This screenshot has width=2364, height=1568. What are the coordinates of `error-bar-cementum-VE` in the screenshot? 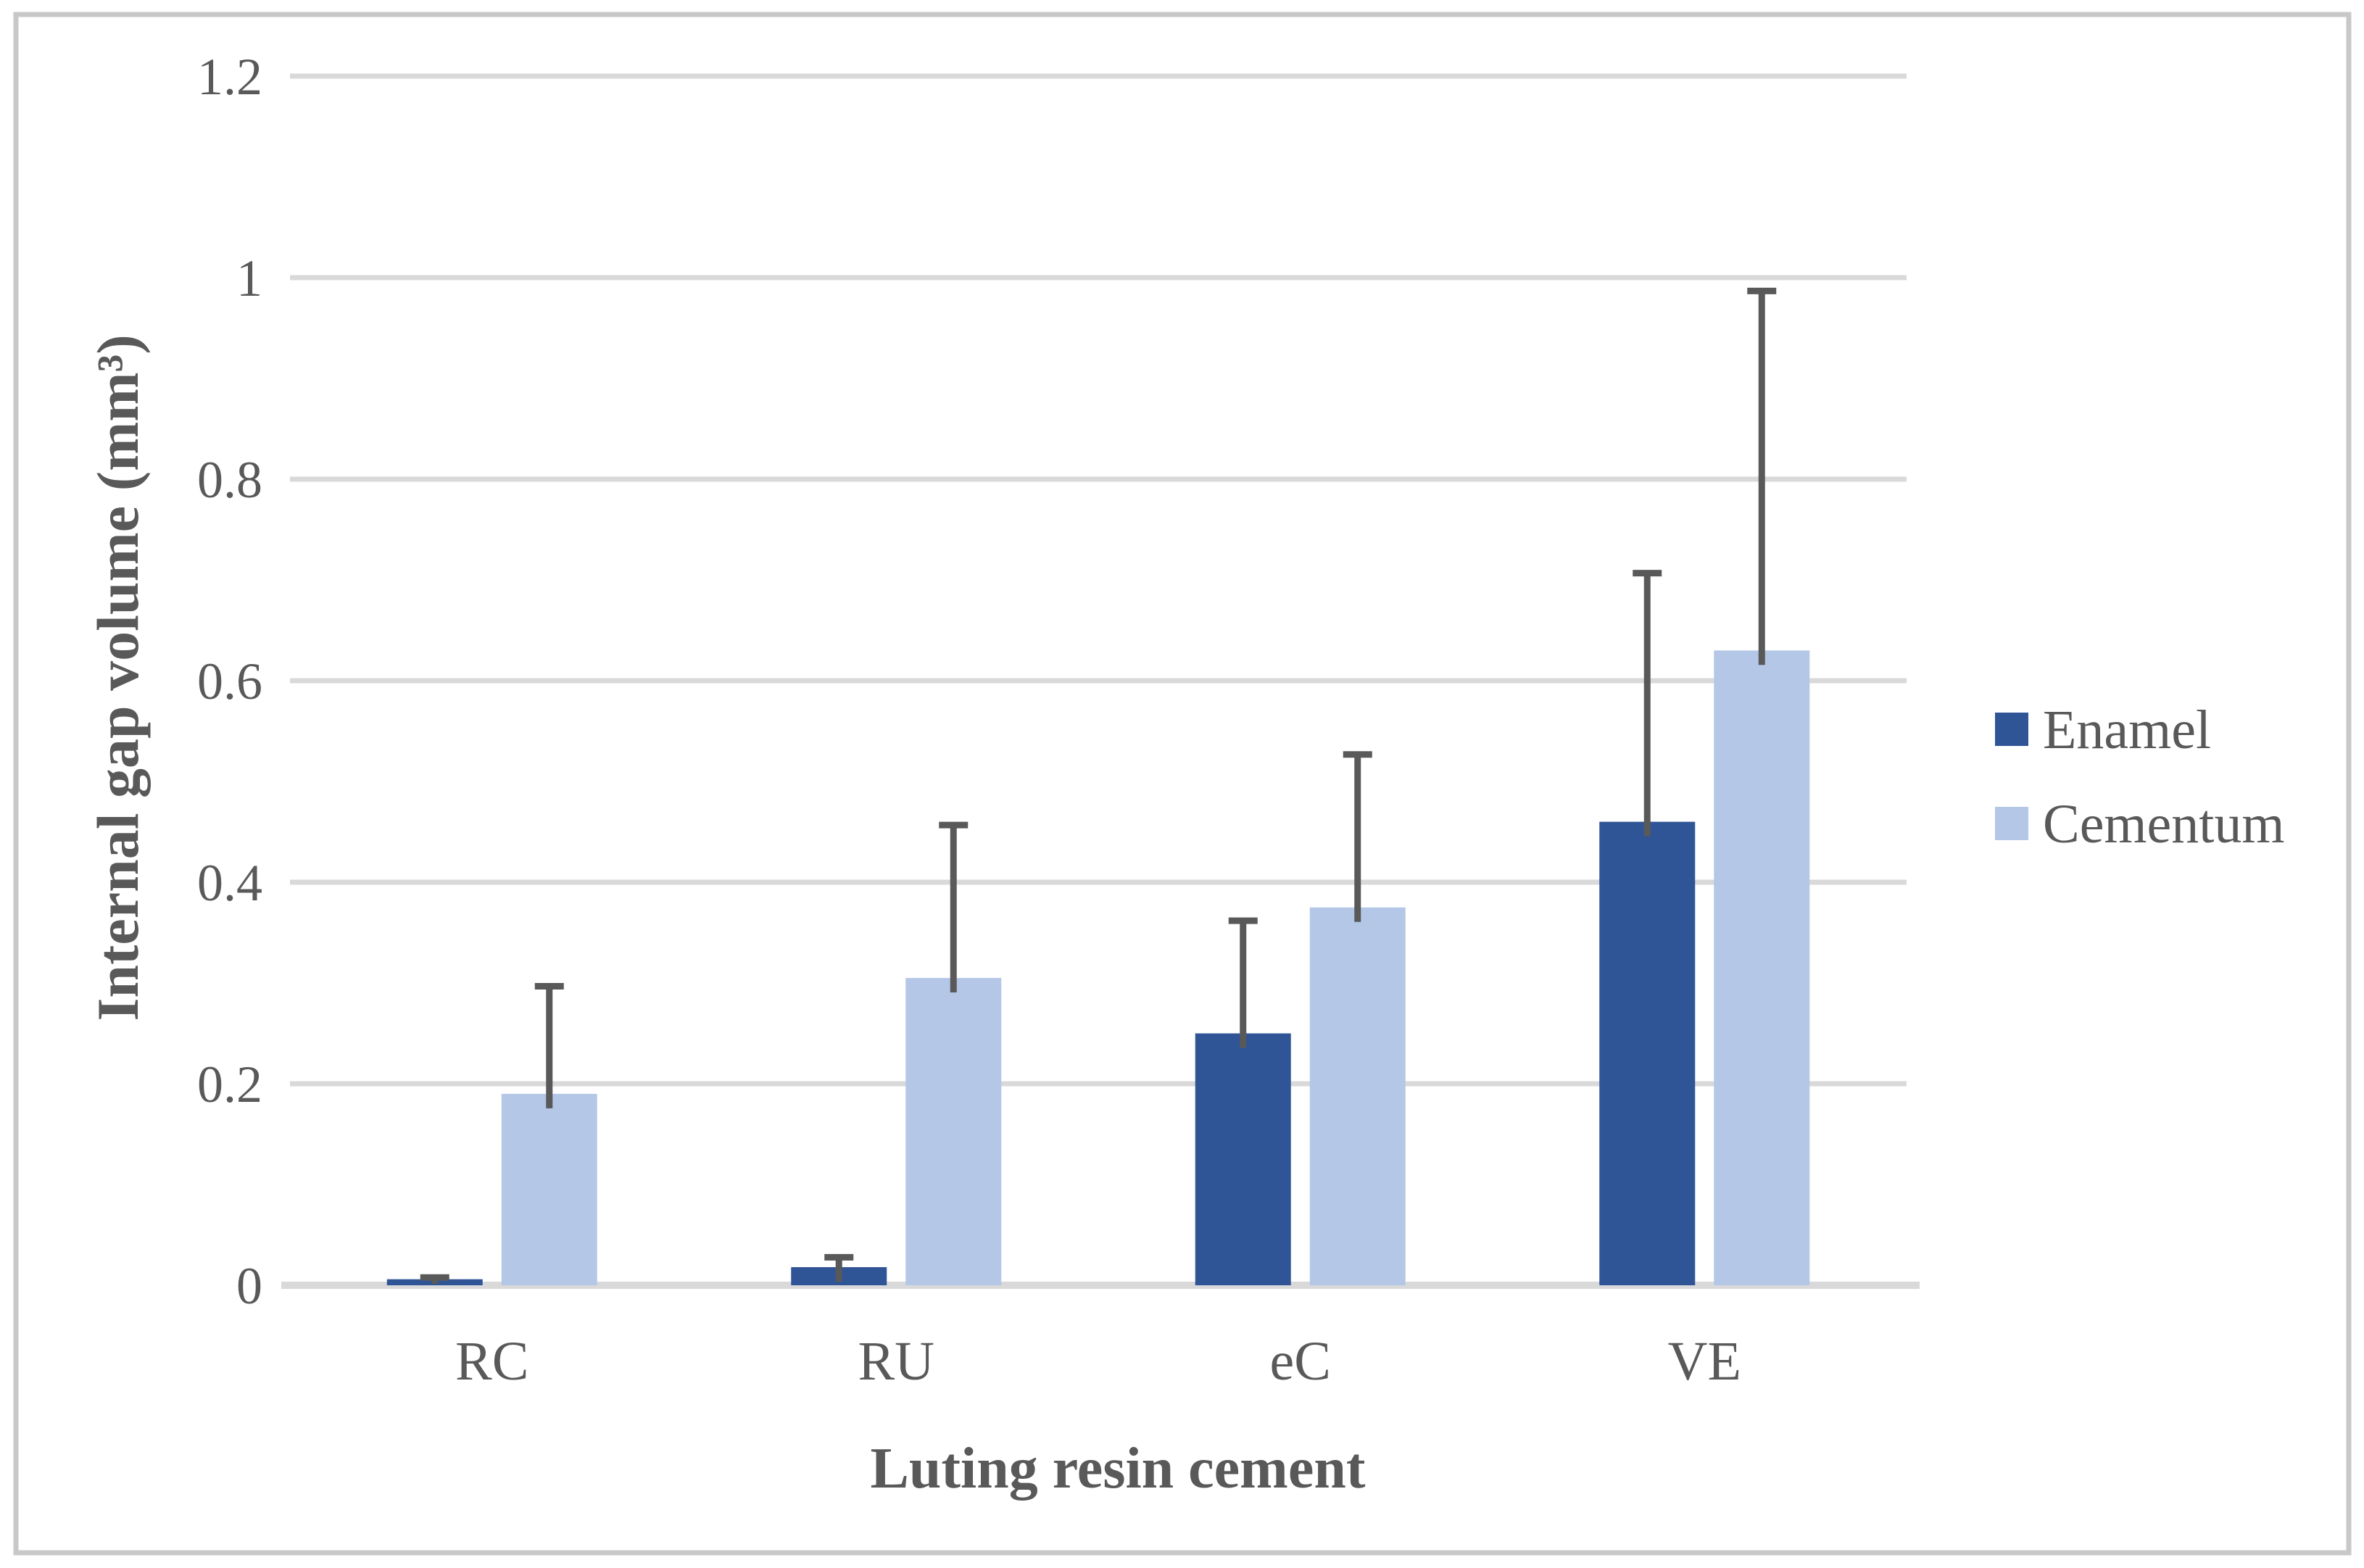 It's located at (1762, 476).